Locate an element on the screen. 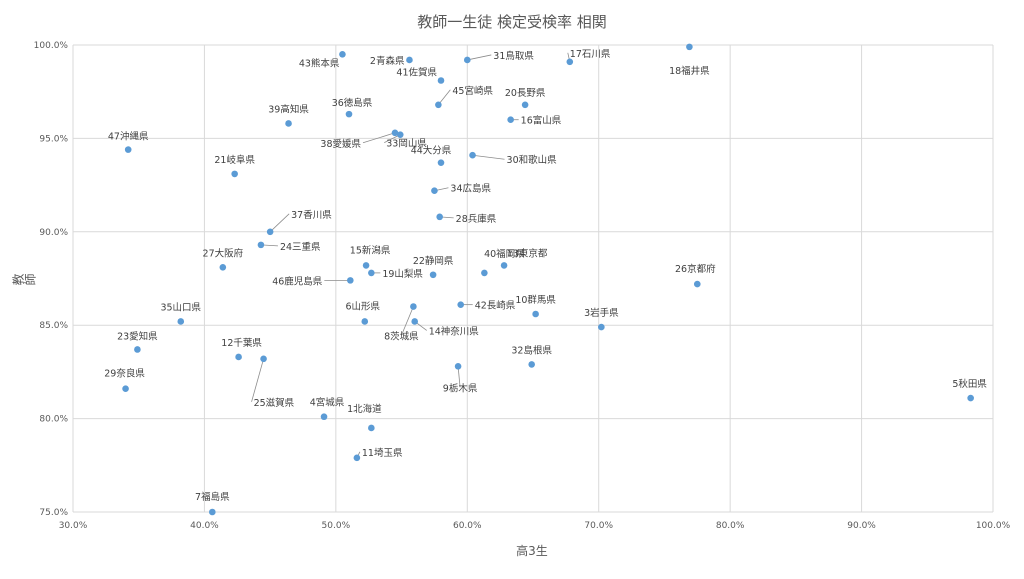  x-tick-label: 100.0% is located at coordinates (993, 526).